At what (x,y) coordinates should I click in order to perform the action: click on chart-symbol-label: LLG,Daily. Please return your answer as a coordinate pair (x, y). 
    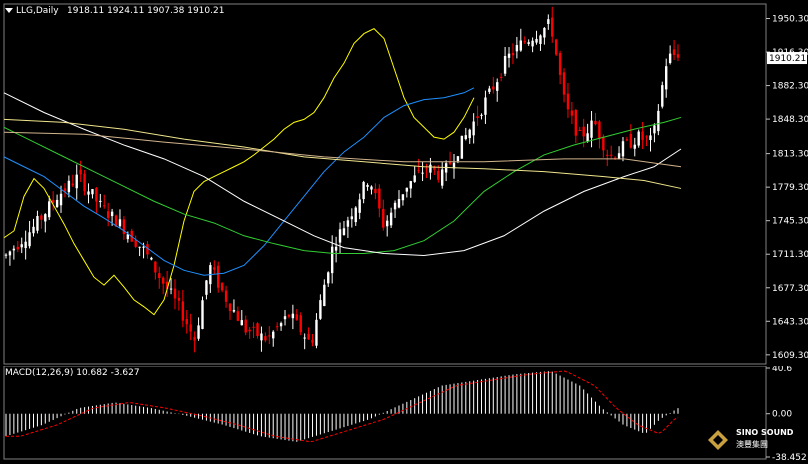
    Looking at the image, I should click on (37, 11).